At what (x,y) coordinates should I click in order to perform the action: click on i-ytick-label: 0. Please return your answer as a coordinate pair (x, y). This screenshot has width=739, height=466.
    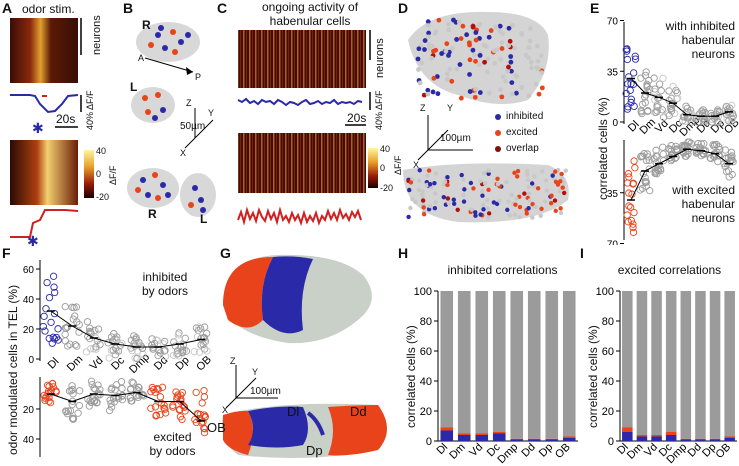
    Looking at the image, I should click on (611, 442).